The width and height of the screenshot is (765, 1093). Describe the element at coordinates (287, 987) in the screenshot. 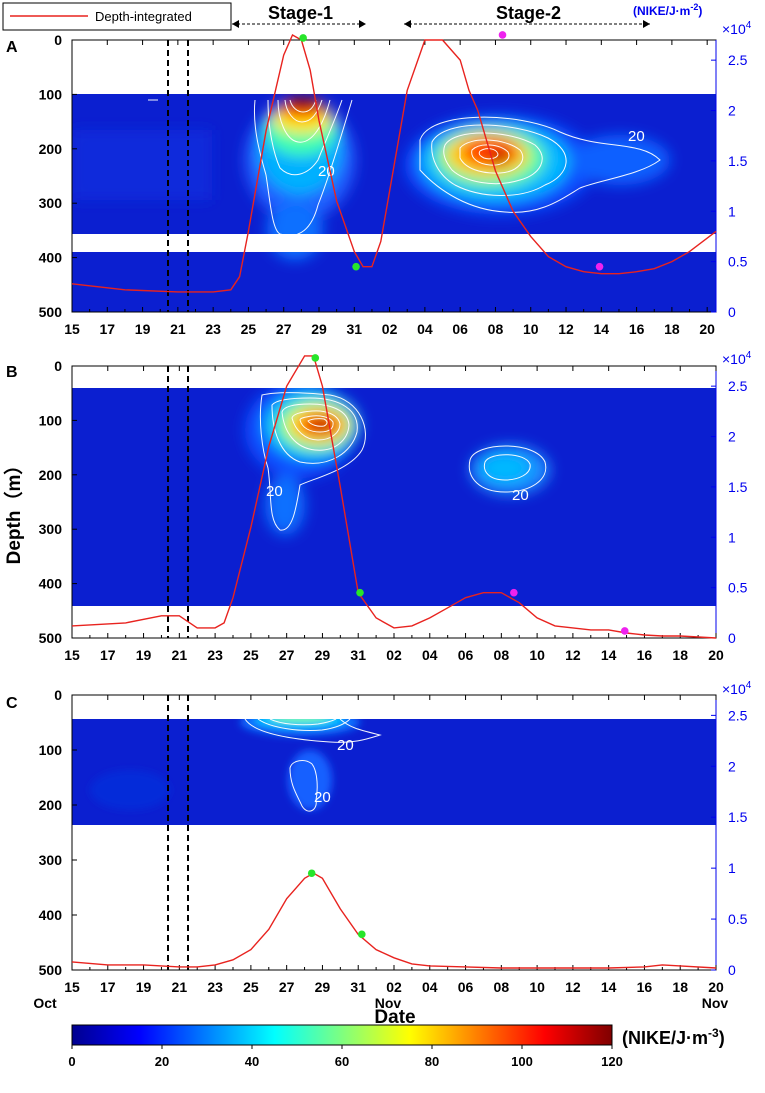

I see `panel-c-xtick-label: 27` at that location.